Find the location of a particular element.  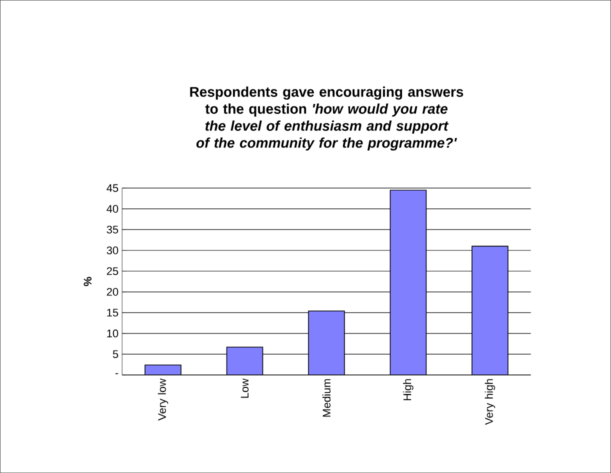

y-tick-label: 45 is located at coordinates (112, 188).